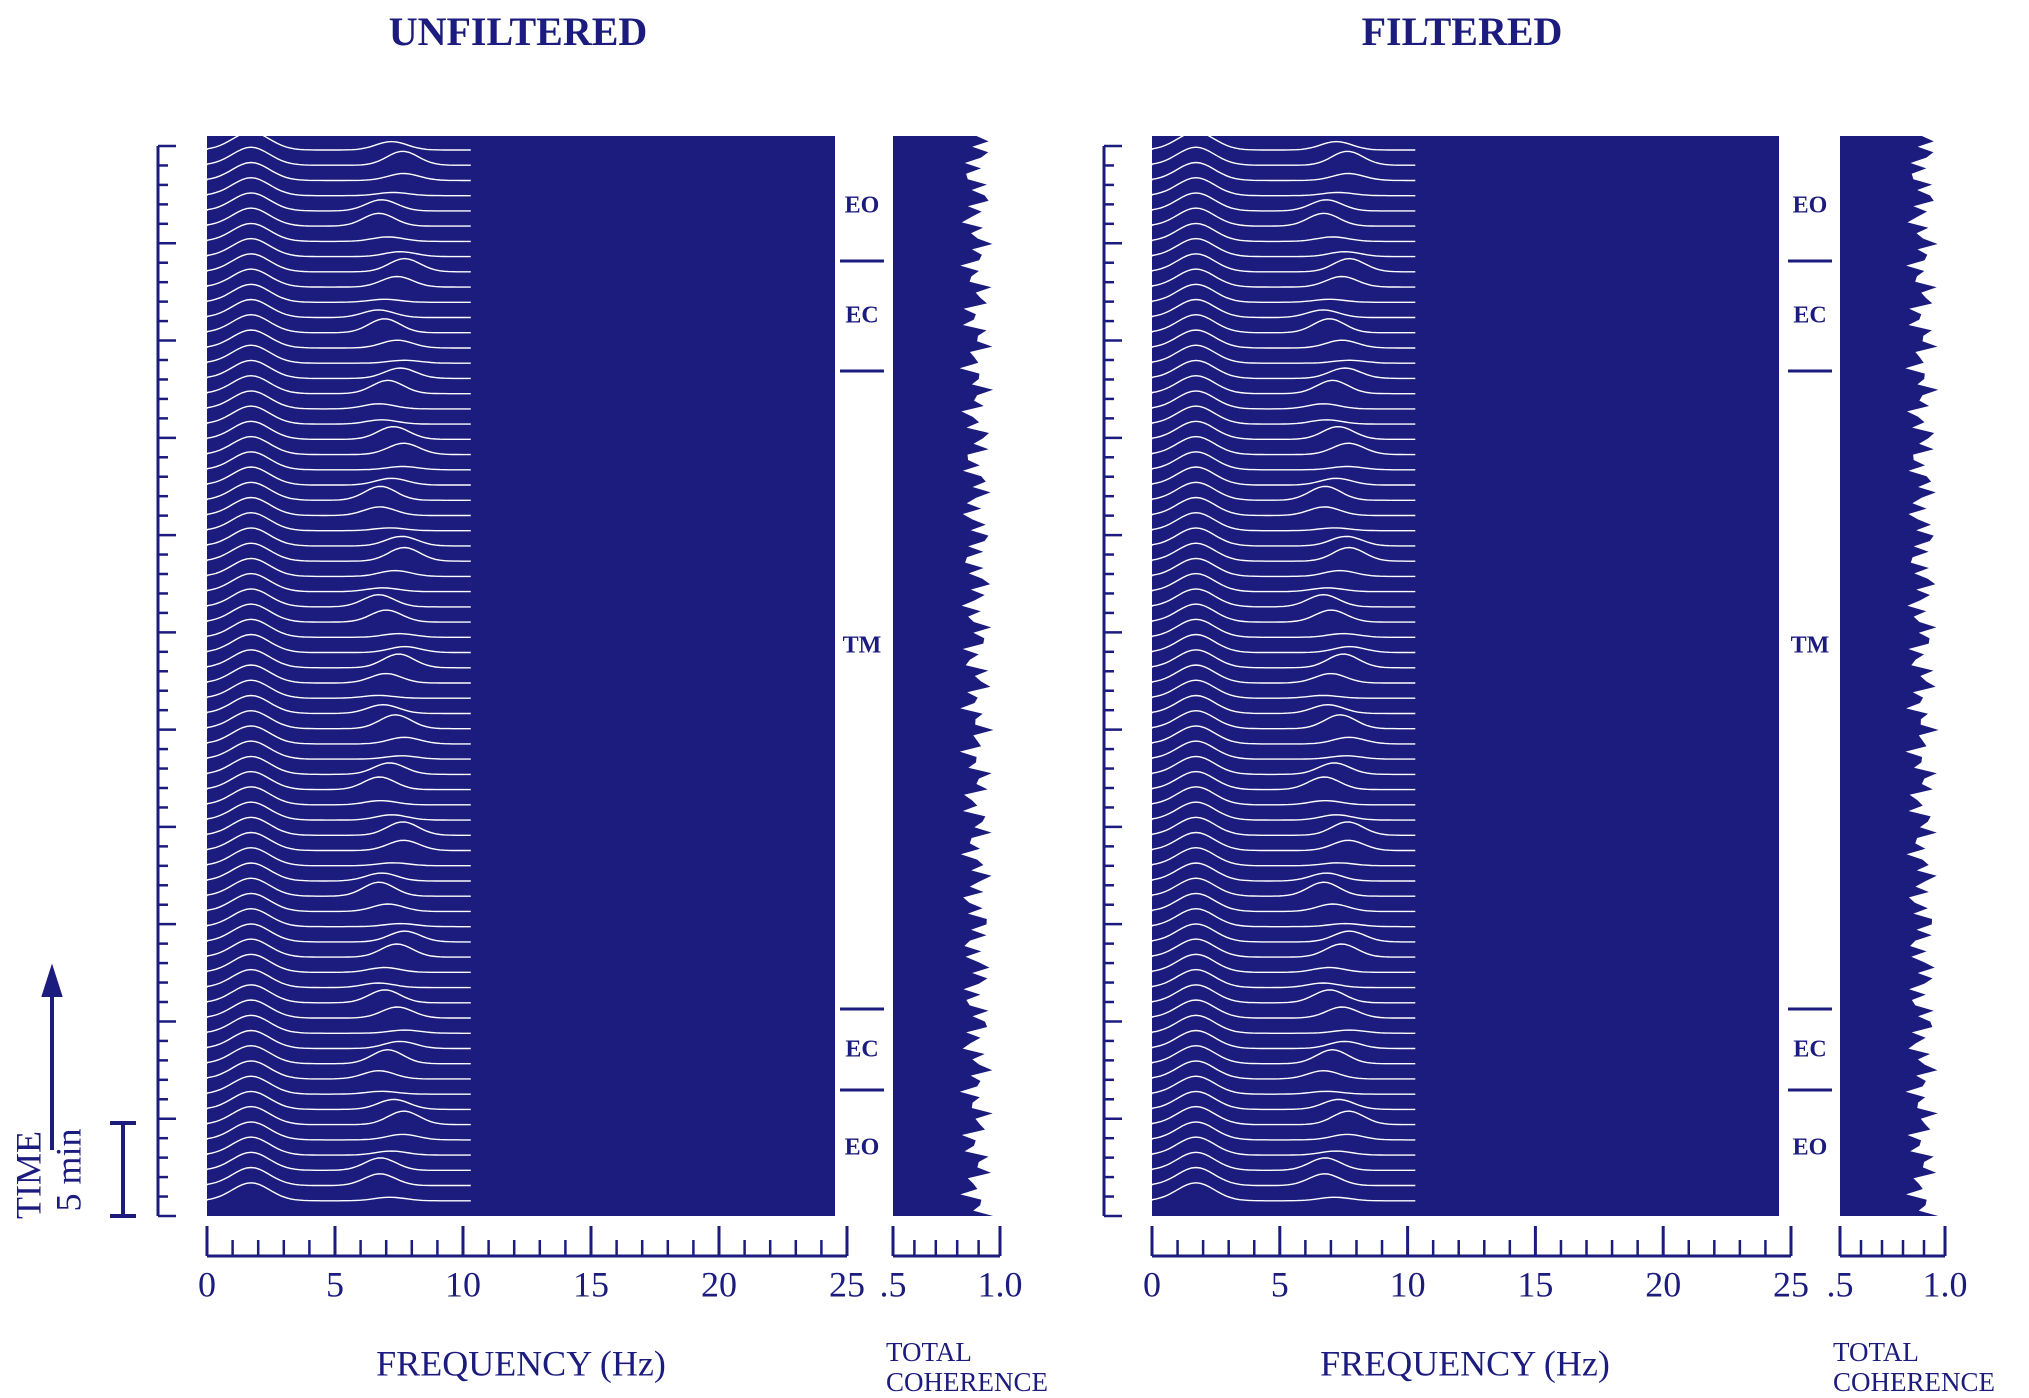  Describe the element at coordinates (1462, 31) in the screenshot. I see `panel-title: FILTERED` at that location.